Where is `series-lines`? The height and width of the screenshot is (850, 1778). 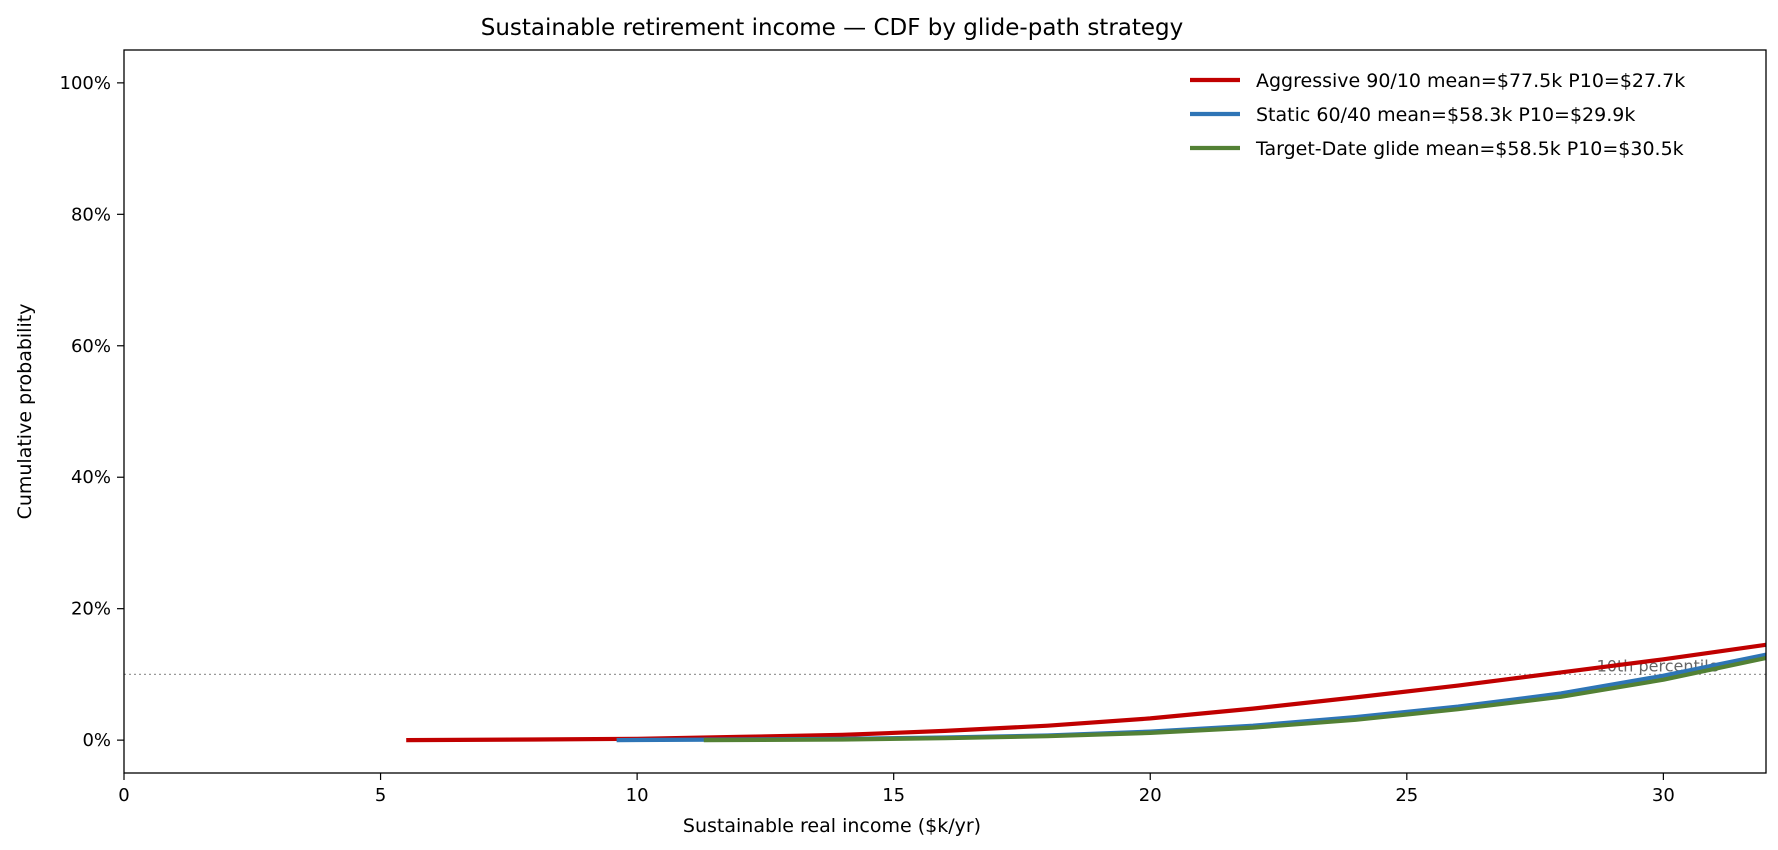
series-lines is located at coordinates (1086, 692).